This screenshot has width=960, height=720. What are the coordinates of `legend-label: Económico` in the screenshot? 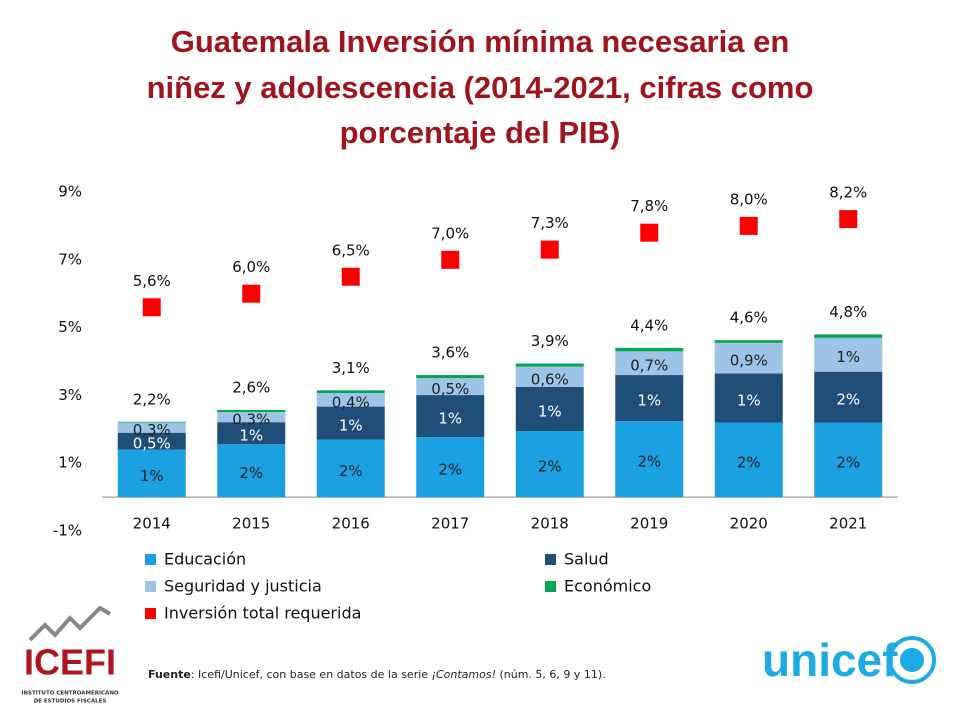 It's located at (607, 586).